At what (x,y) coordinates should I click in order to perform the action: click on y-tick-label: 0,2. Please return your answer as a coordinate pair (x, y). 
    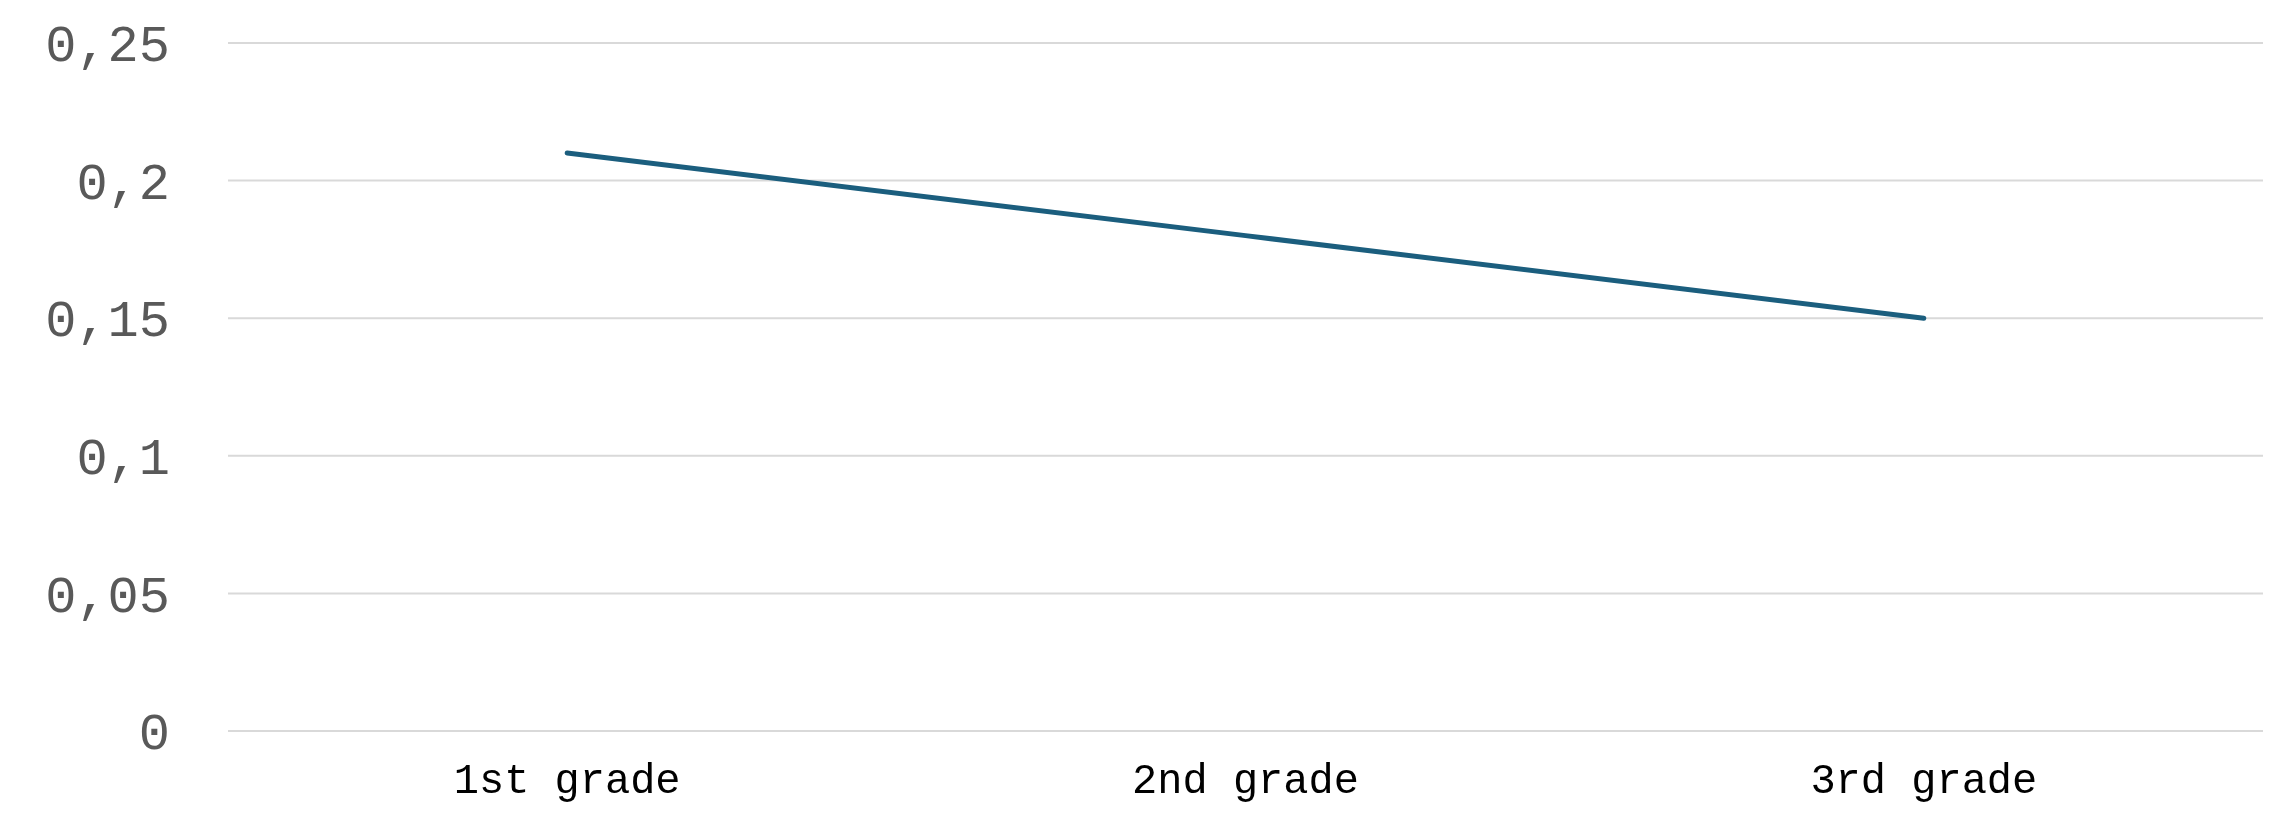
    Looking at the image, I should click on (123, 185).